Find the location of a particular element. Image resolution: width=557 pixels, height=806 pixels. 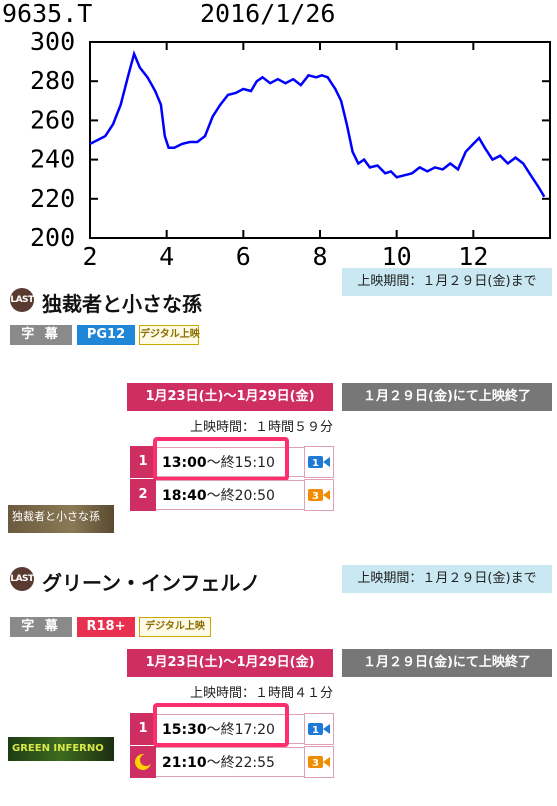

x-tick-label: 12 is located at coordinates (473, 256).